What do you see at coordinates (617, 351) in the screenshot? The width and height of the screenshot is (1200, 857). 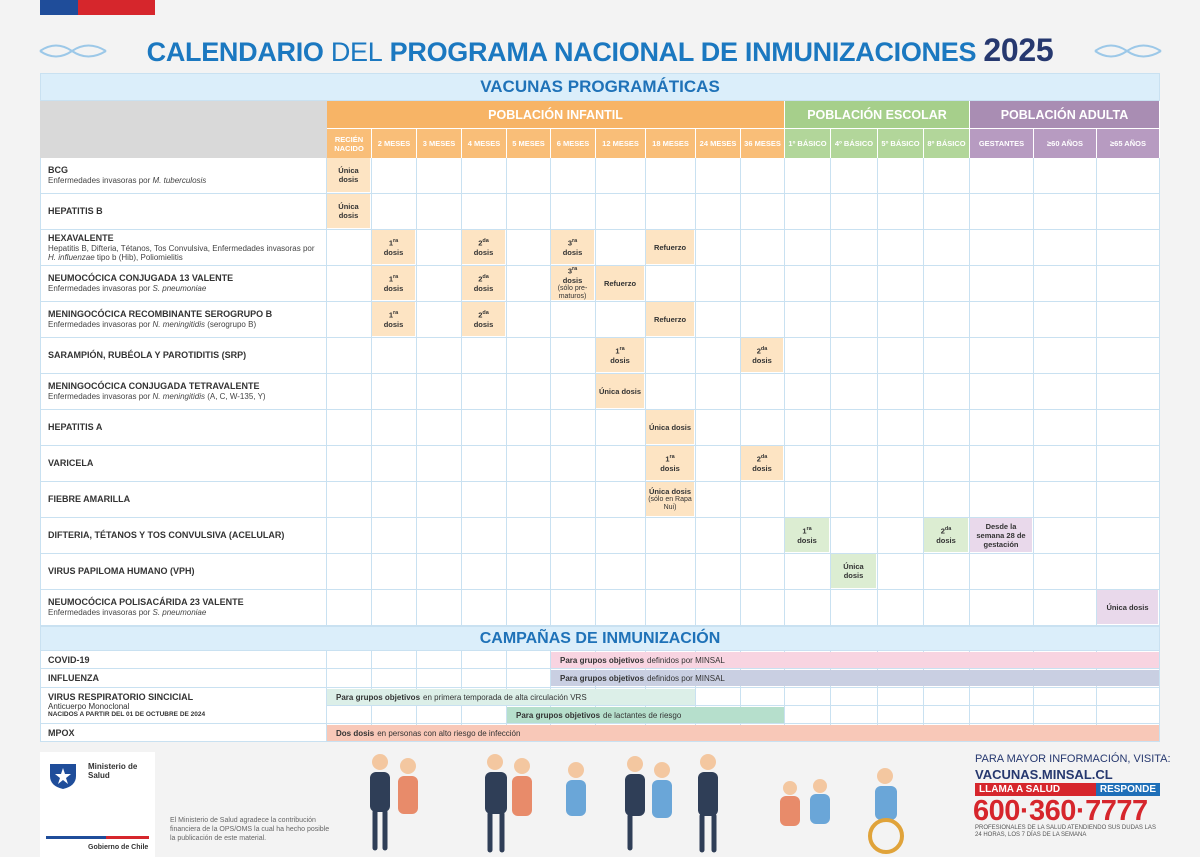 I see `ordinal: 1` at bounding box center [617, 351].